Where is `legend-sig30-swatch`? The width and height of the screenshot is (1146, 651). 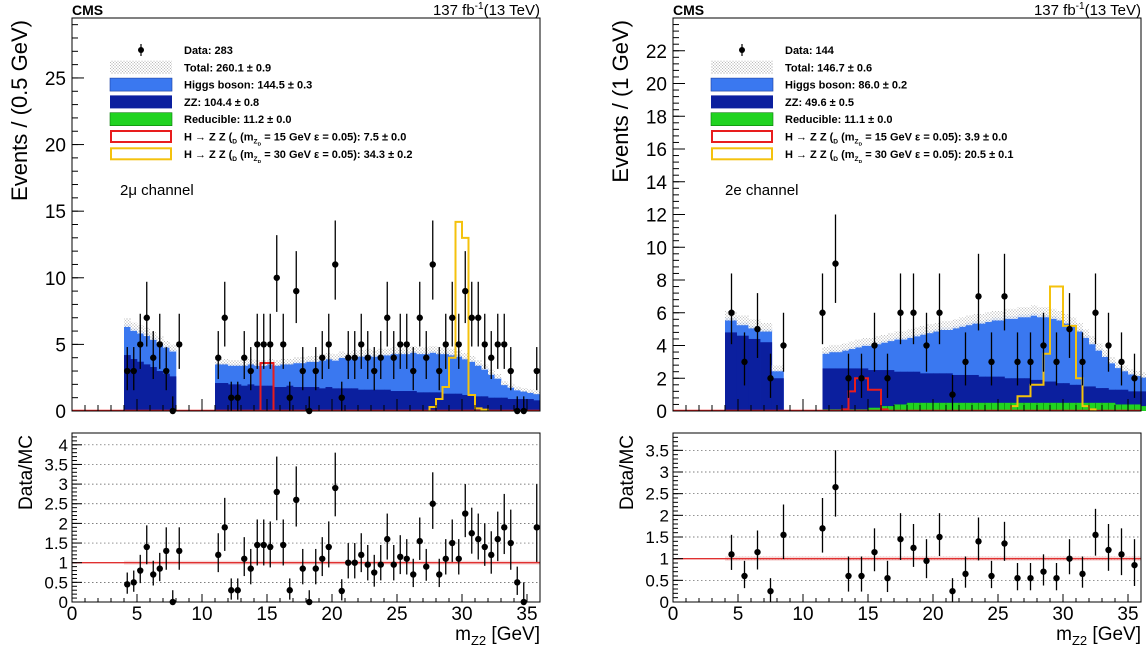
legend-sig30-swatch is located at coordinates (141, 154).